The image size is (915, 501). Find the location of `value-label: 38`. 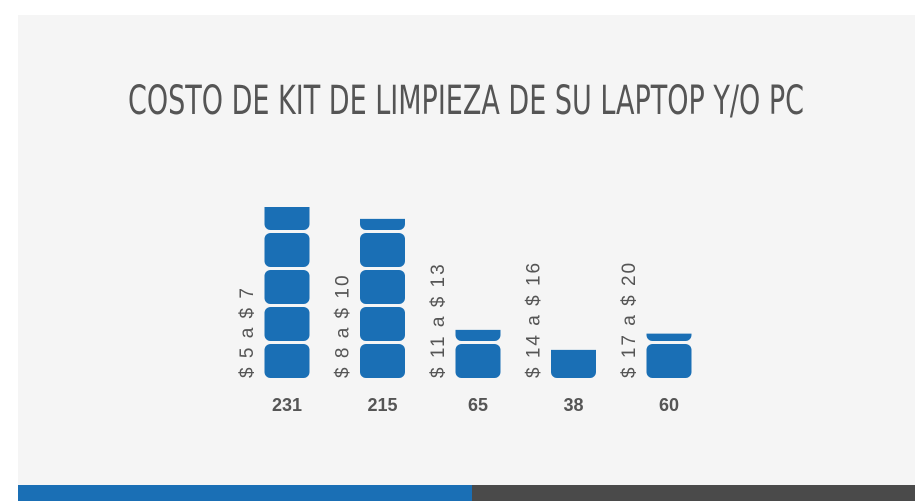

value-label: 38 is located at coordinates (573, 405).